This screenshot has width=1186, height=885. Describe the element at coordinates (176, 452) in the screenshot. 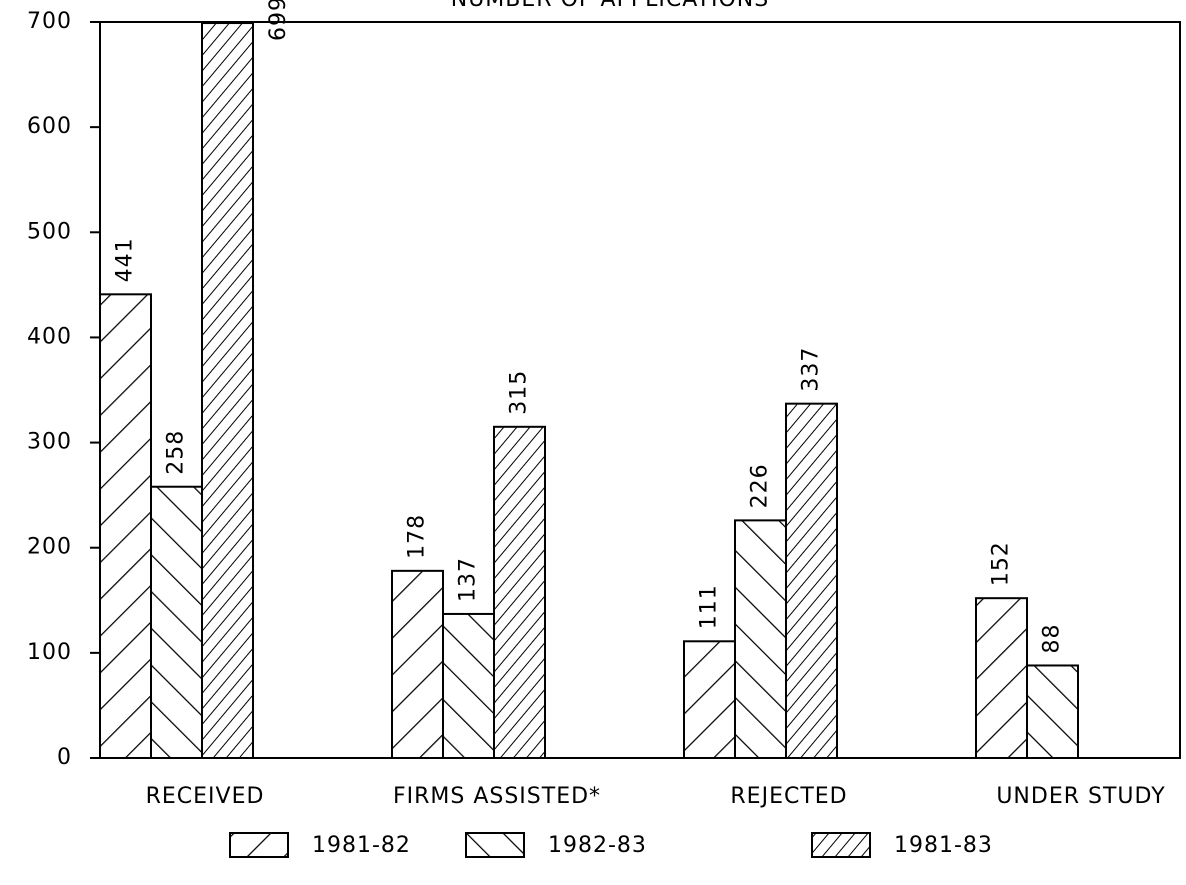

I see `value-label: 258` at that location.